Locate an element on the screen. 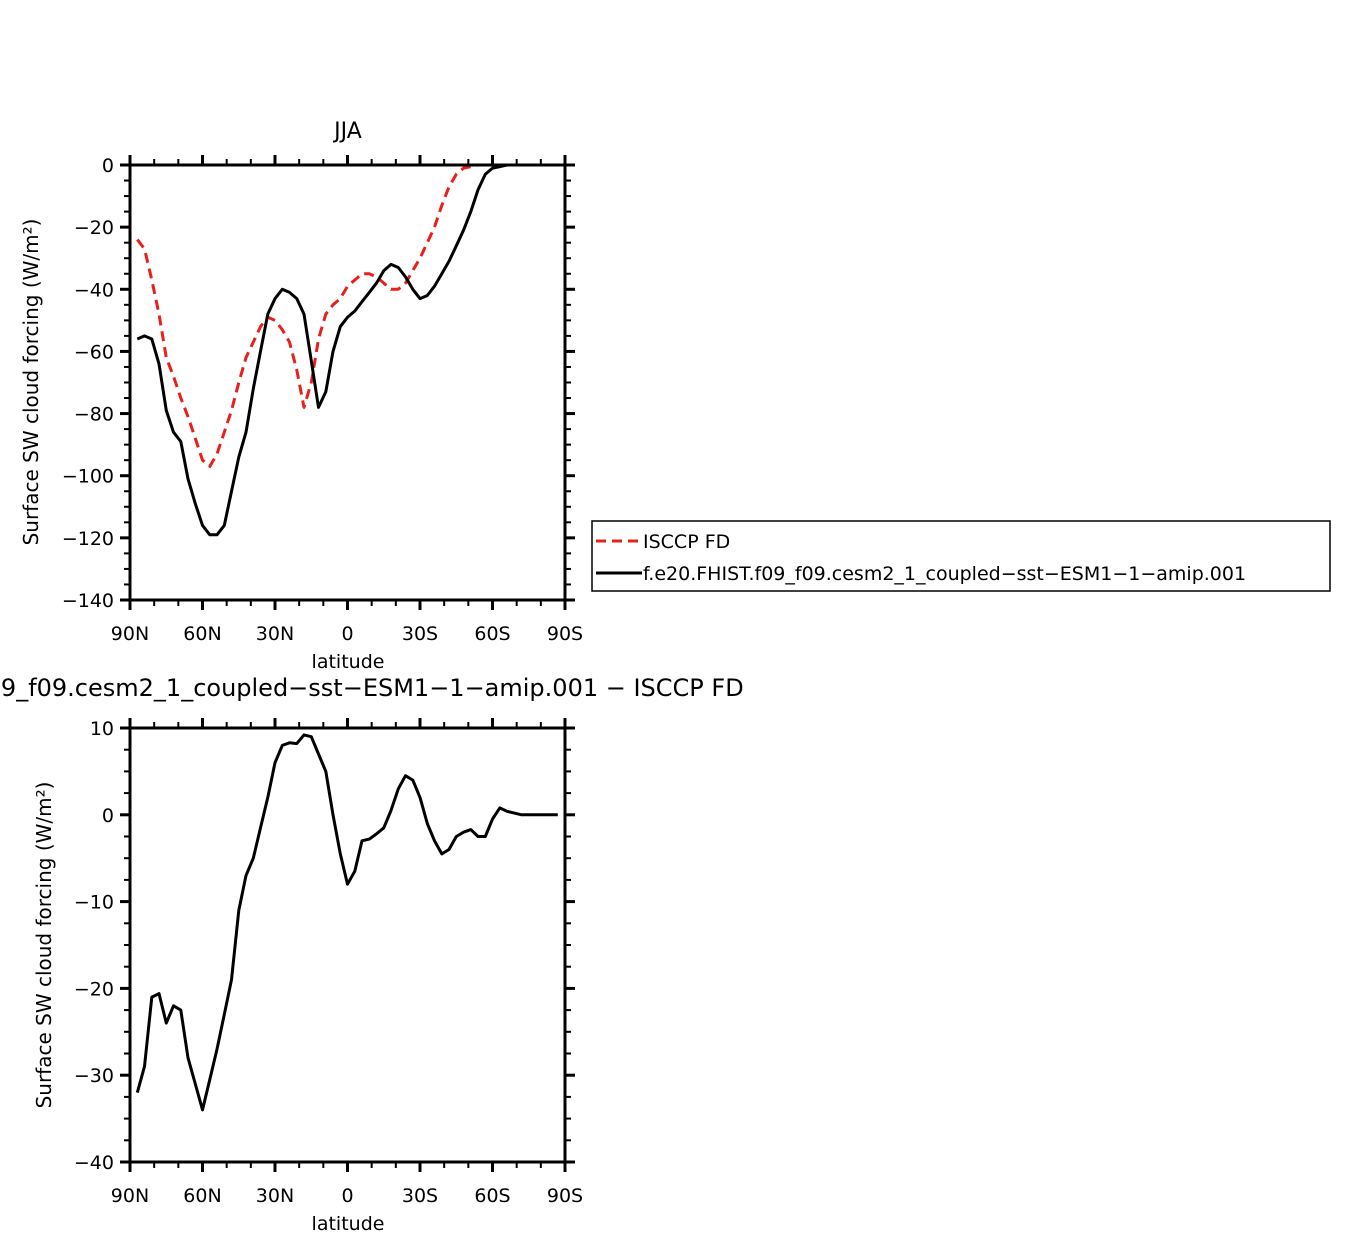 This screenshot has width=1349, height=1237. y-tick-label: −140 is located at coordinates (88, 601).